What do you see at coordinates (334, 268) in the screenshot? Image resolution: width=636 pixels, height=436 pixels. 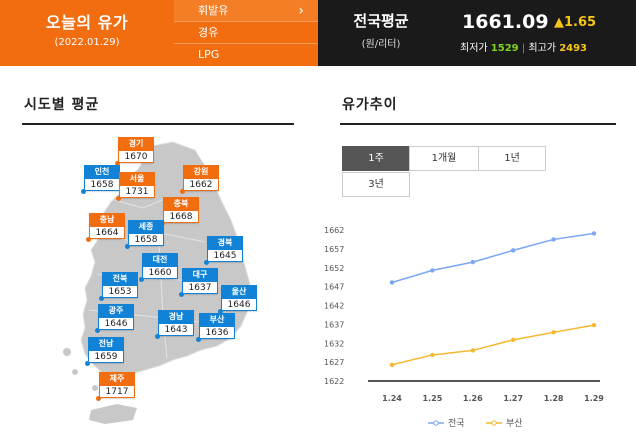 I see `y-tick-label: 1652` at bounding box center [334, 268].